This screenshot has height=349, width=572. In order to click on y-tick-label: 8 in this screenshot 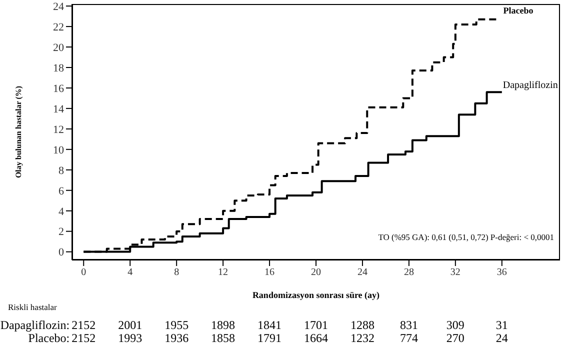, I will do `click(61, 170)`.